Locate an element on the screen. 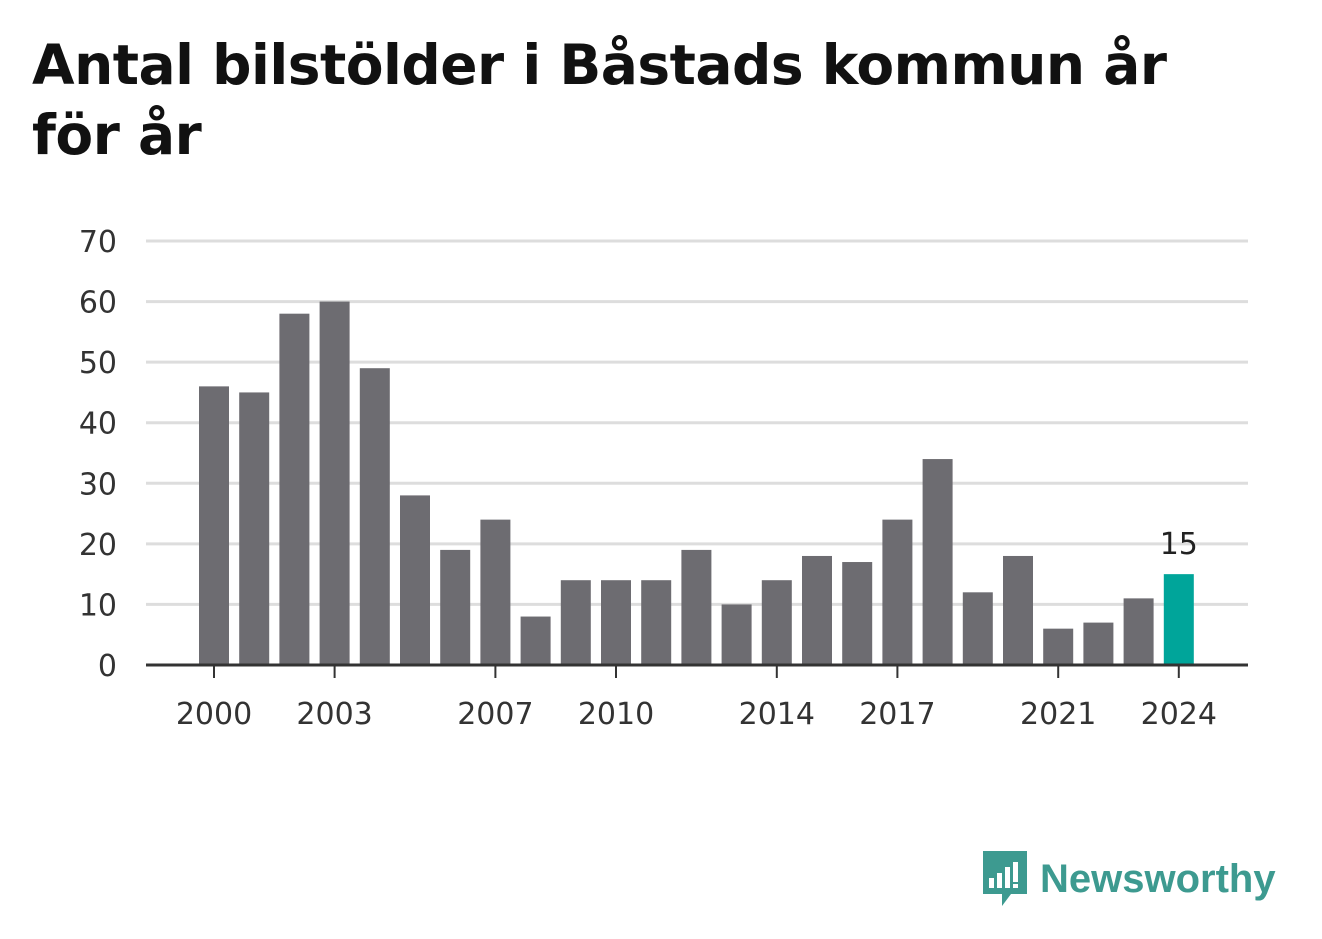 This screenshot has width=1322, height=939. bar-2001 is located at coordinates (254, 528).